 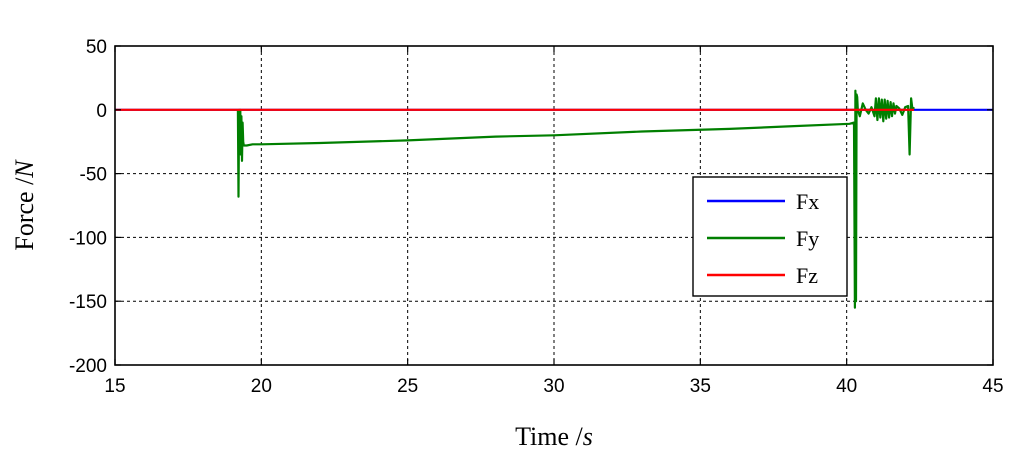 I want to click on y-tick-label: -200, so click(x=88, y=366).